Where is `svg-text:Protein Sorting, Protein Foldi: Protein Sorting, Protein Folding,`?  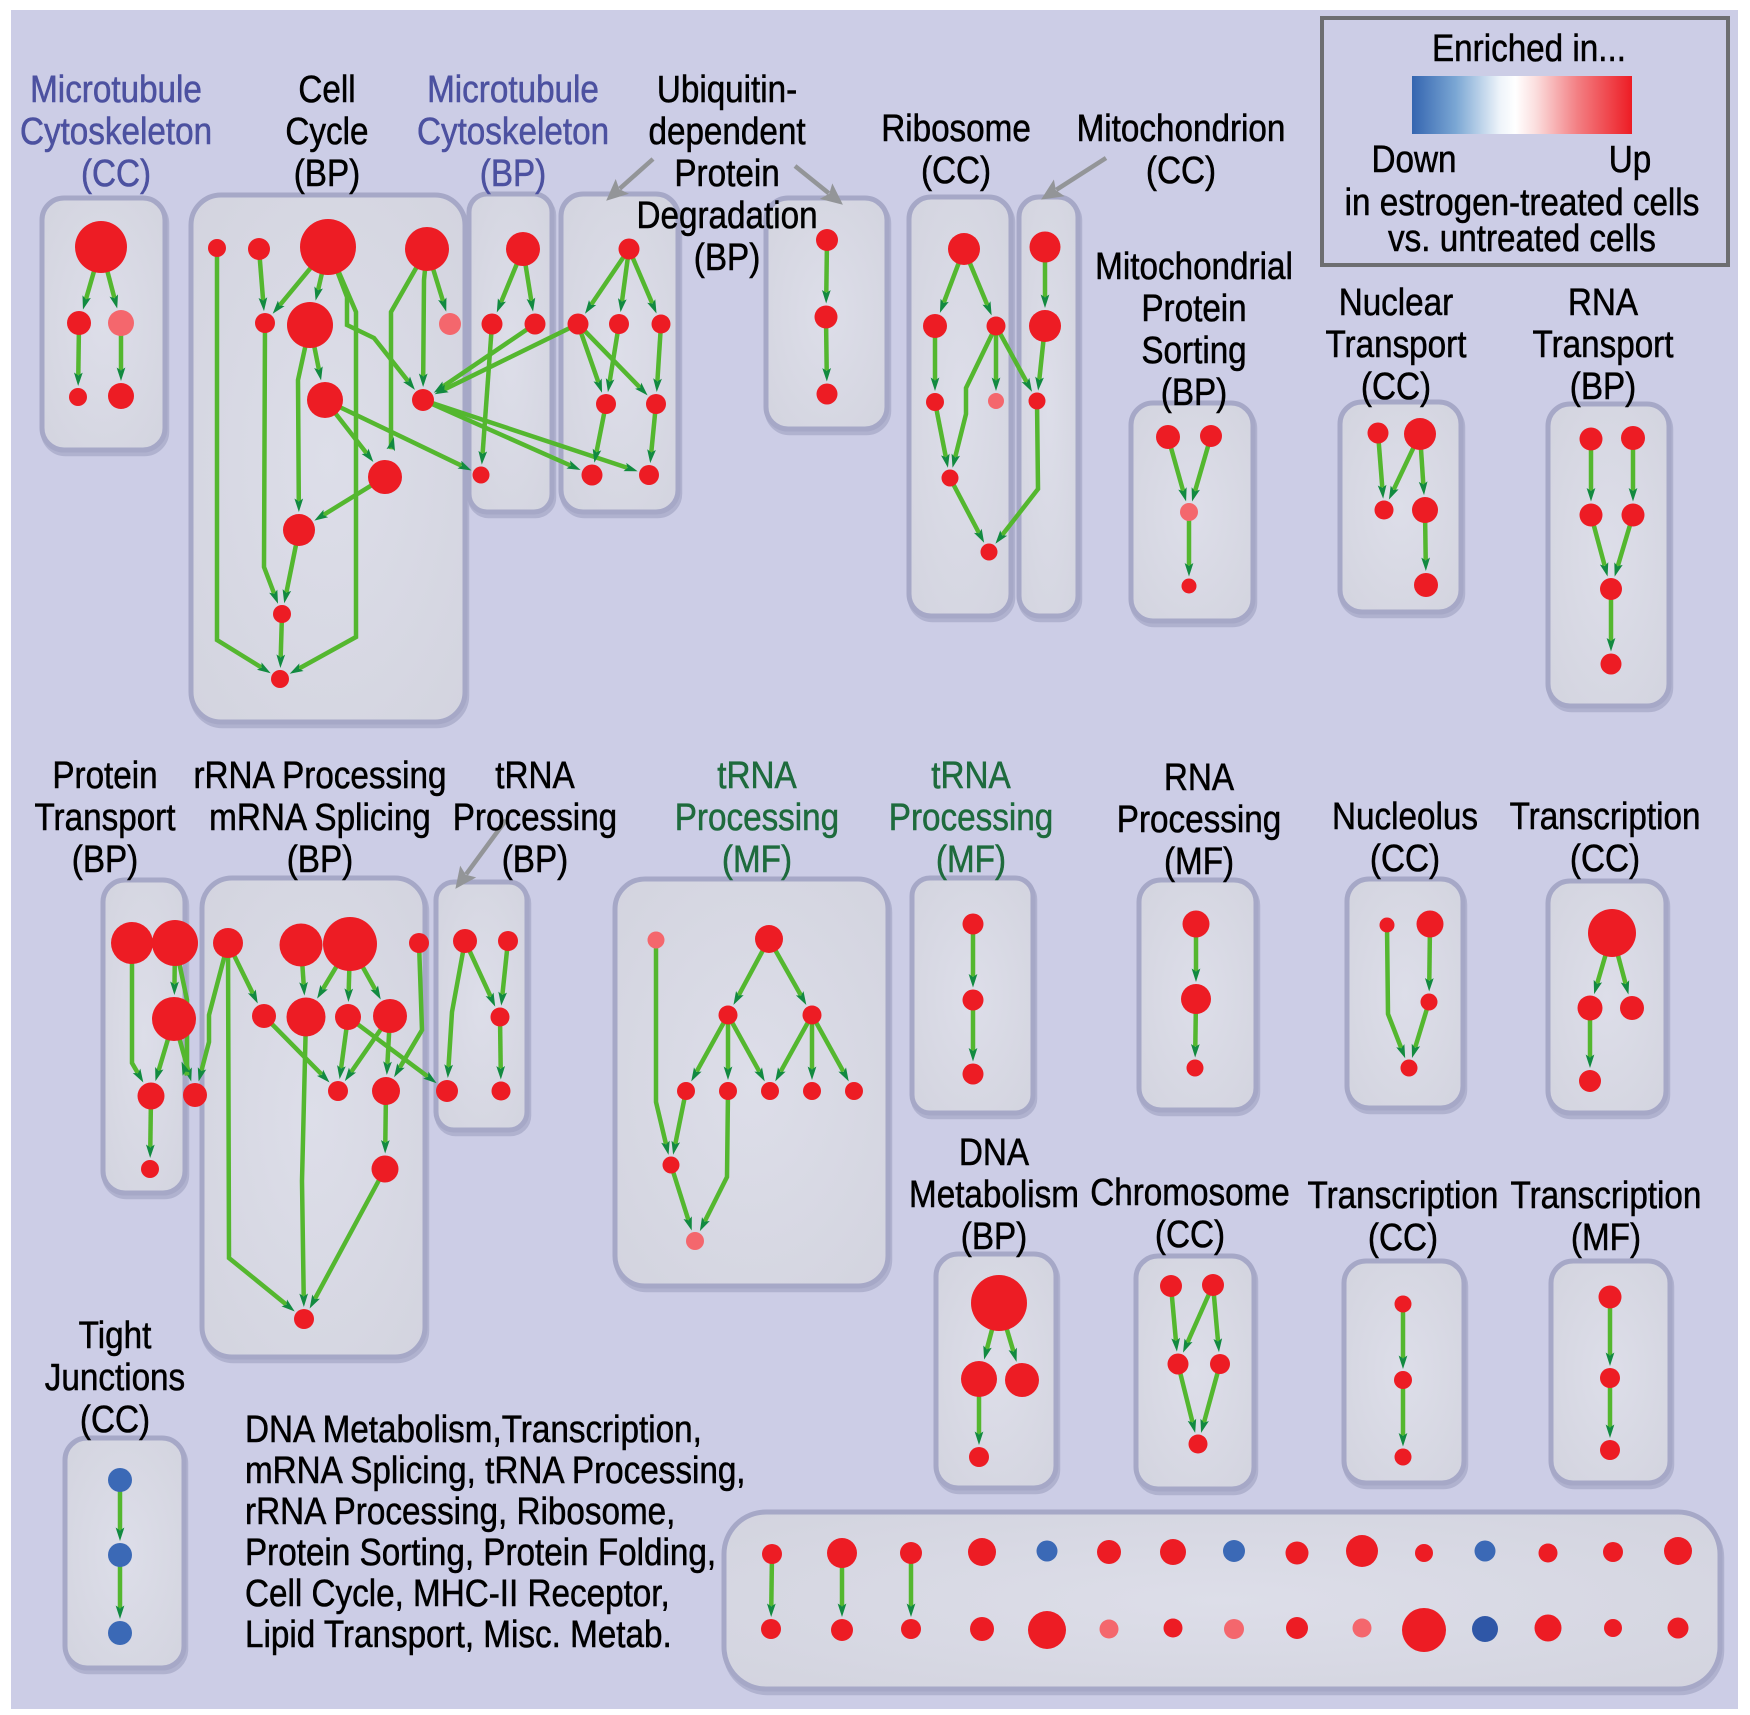
svg-text:Protein Sorting, Protein Foldi: Protein Sorting, Protein Folding, is located at coordinates (480, 1552).